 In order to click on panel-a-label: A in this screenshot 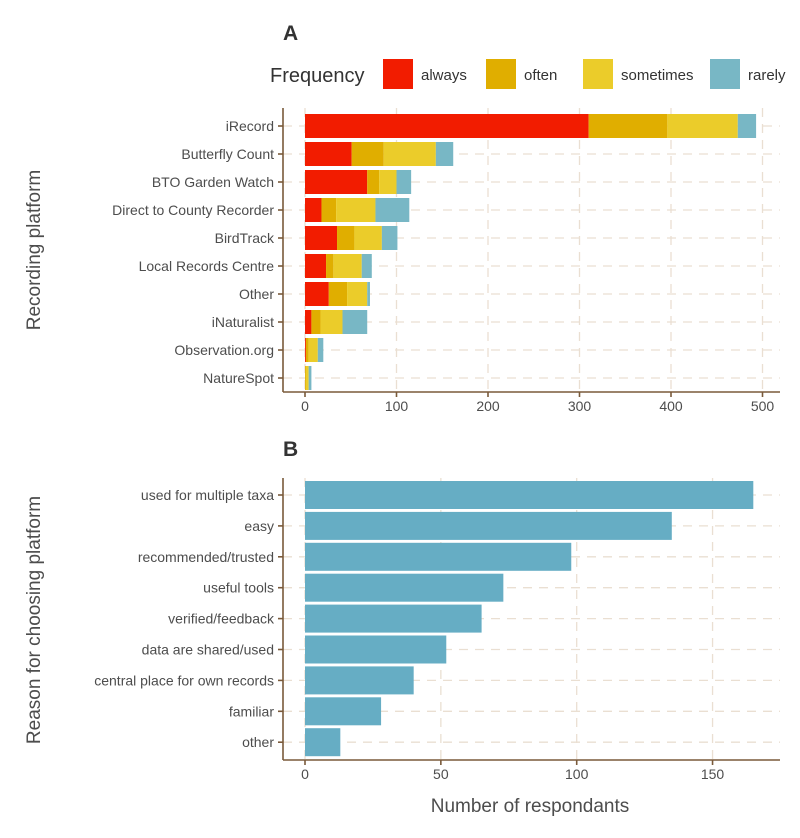, I will do `click(290, 33)`.